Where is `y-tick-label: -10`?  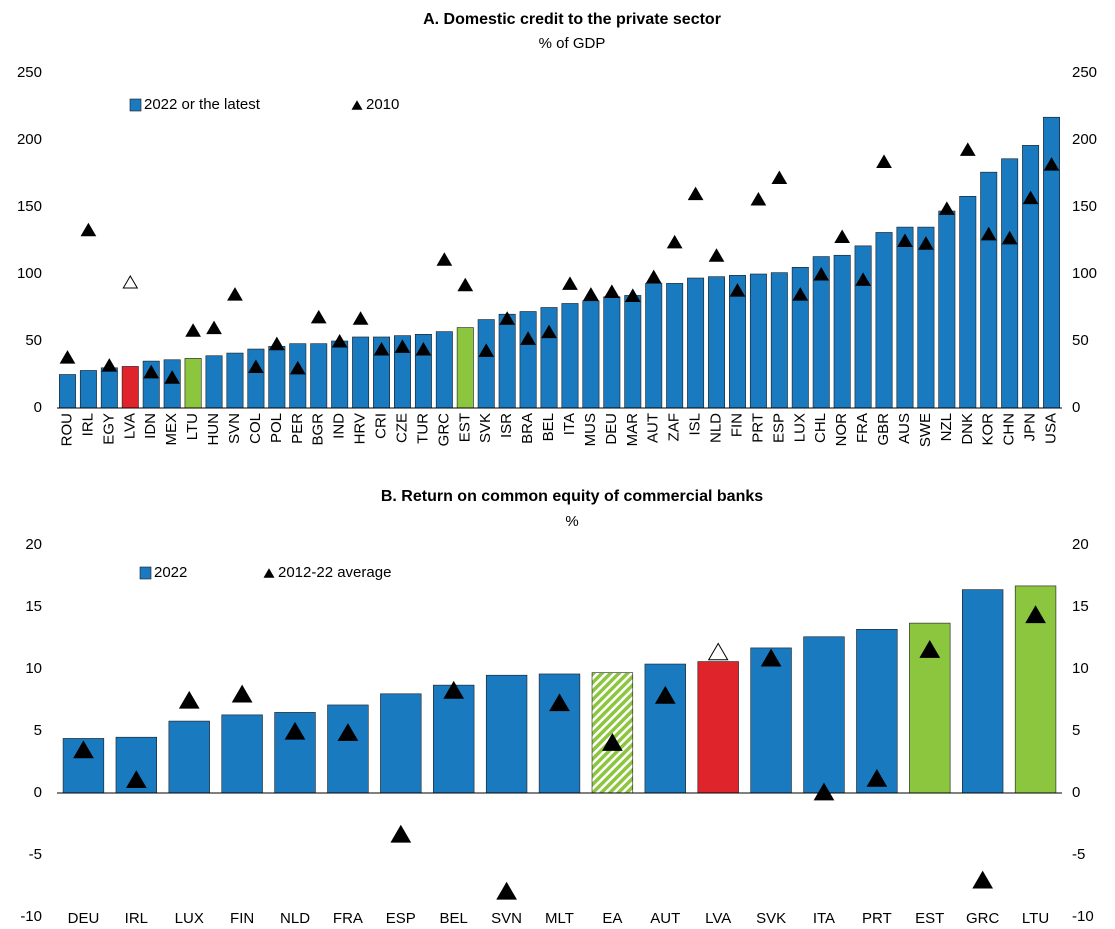
y-tick-label: -10 is located at coordinates (31, 916).